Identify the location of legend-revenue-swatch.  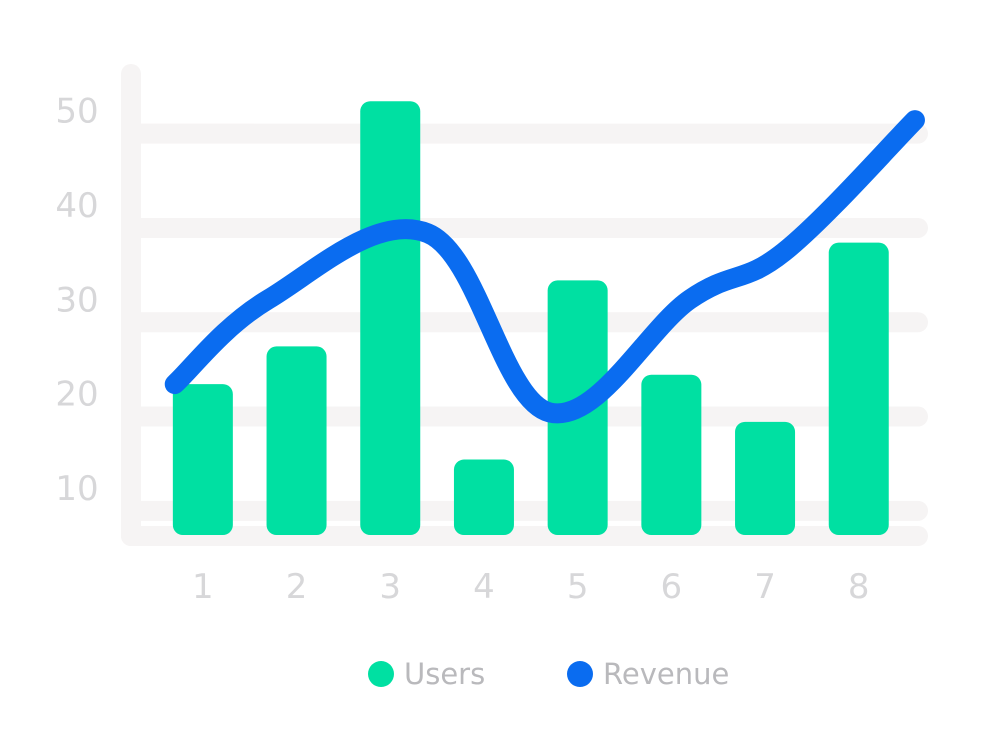
(580, 674).